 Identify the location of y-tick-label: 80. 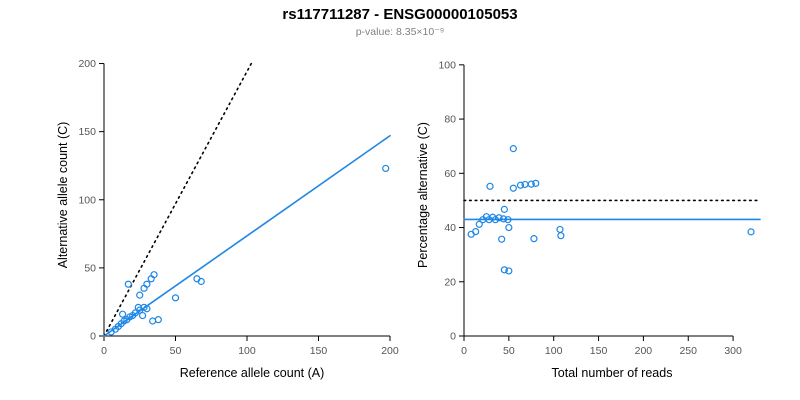
(450, 120).